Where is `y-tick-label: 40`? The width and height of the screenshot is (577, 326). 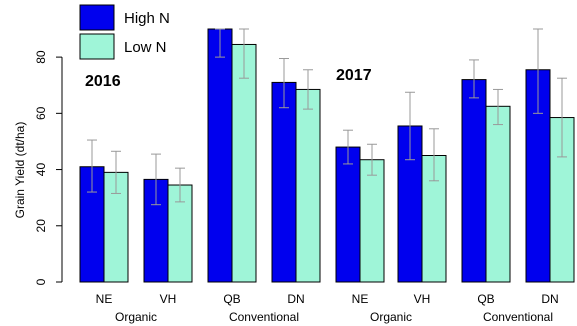 y-tick-label: 40 is located at coordinates (41, 170).